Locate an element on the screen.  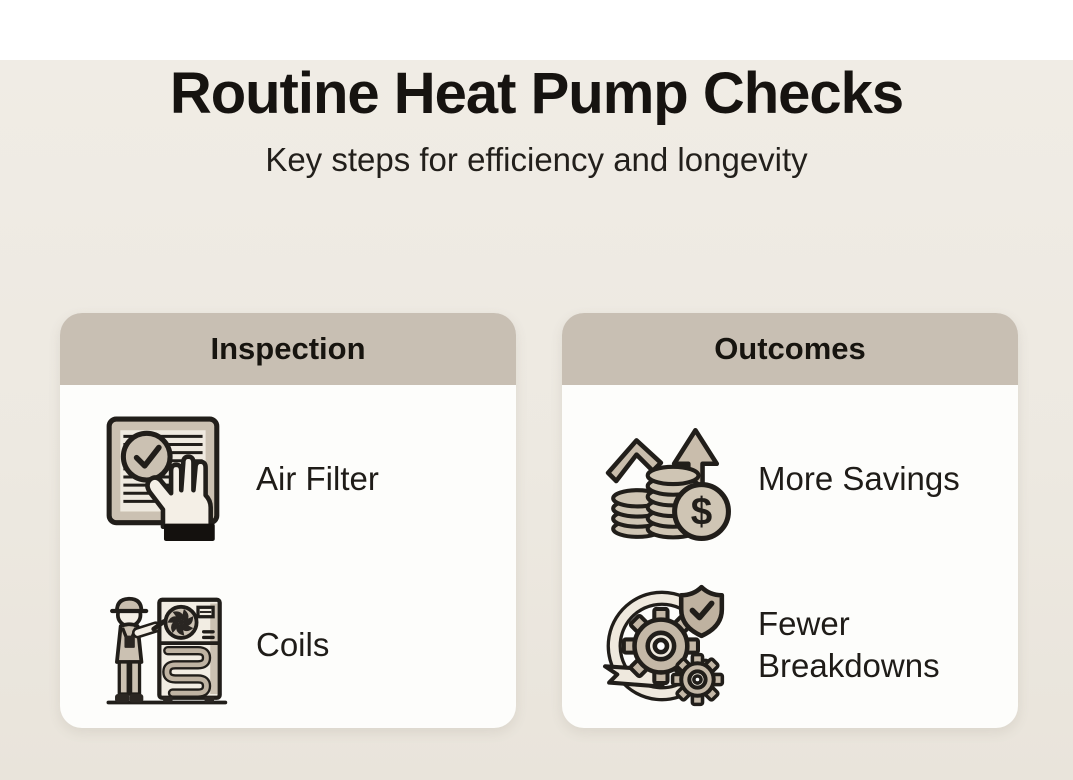
list-item-coils: Coils is located at coordinates (307, 645).